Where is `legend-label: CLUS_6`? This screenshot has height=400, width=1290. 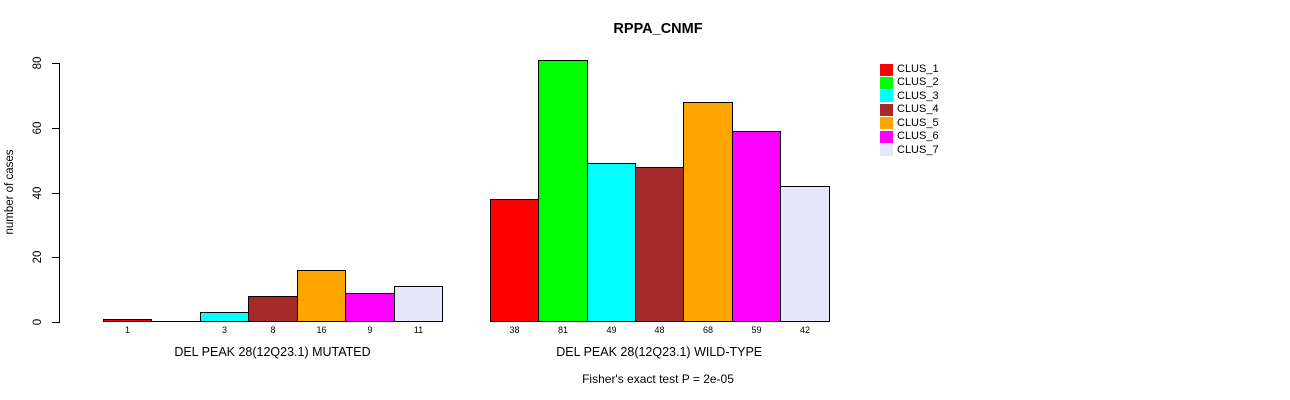
legend-label: CLUS_6 is located at coordinates (918, 136).